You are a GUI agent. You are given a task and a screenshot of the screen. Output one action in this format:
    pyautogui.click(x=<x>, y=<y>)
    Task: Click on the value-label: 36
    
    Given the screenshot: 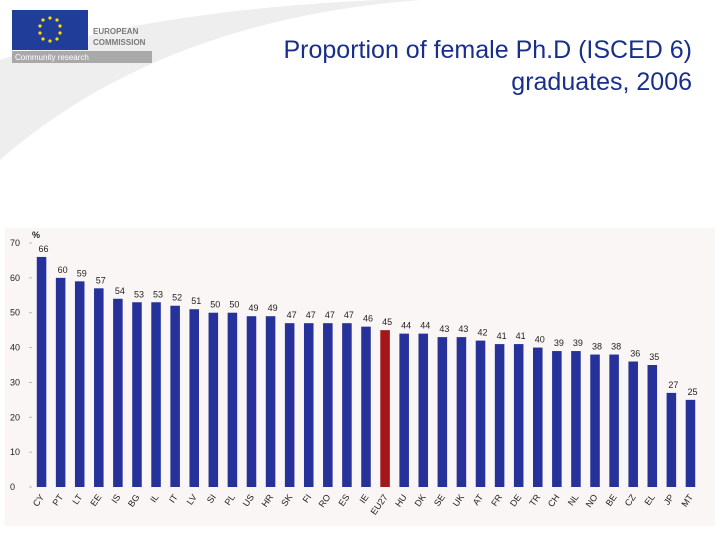 What is the action you would take?
    pyautogui.click(x=635, y=354)
    